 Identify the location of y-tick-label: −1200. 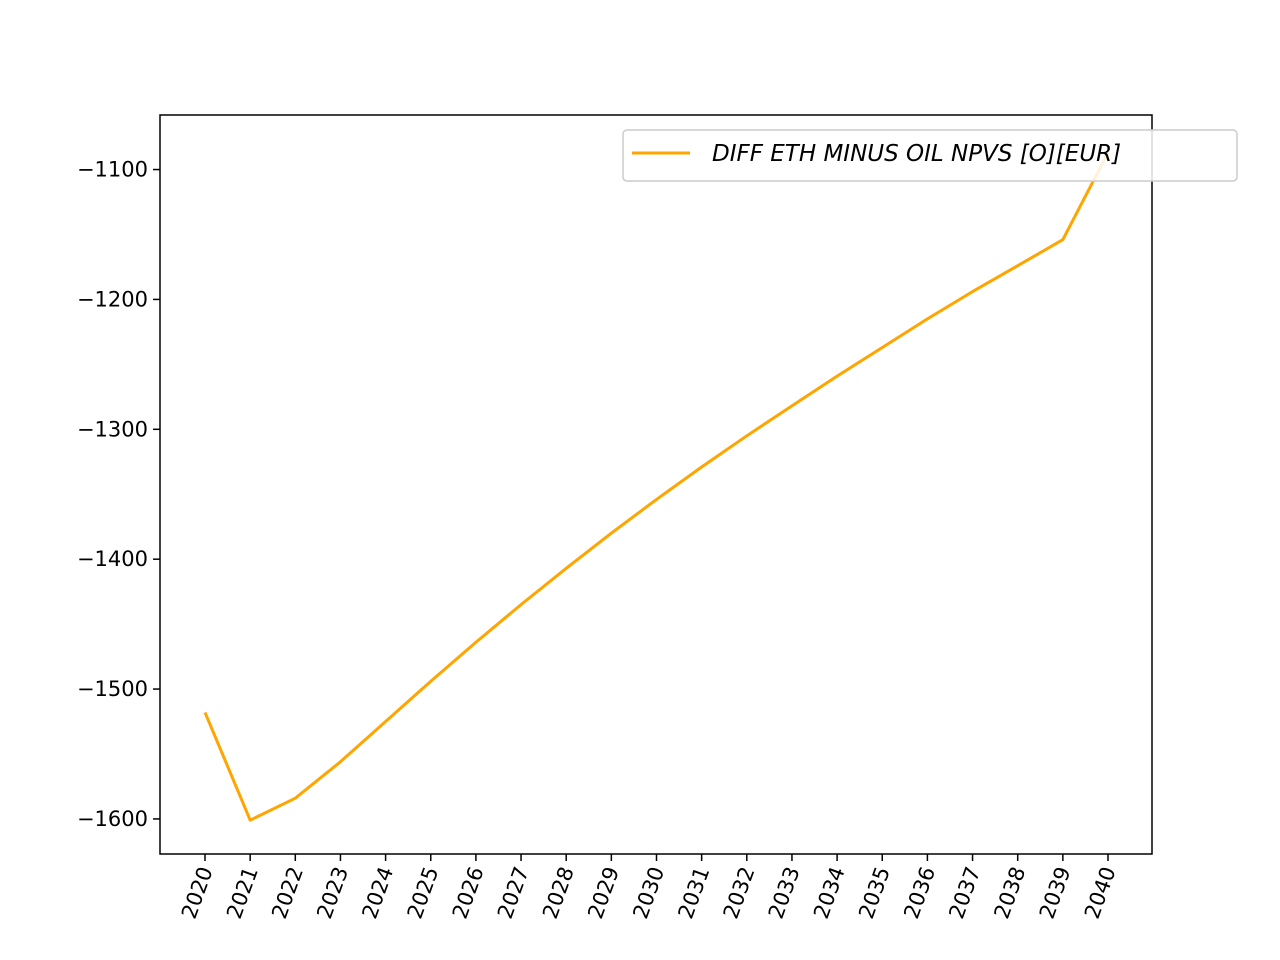
(112, 299).